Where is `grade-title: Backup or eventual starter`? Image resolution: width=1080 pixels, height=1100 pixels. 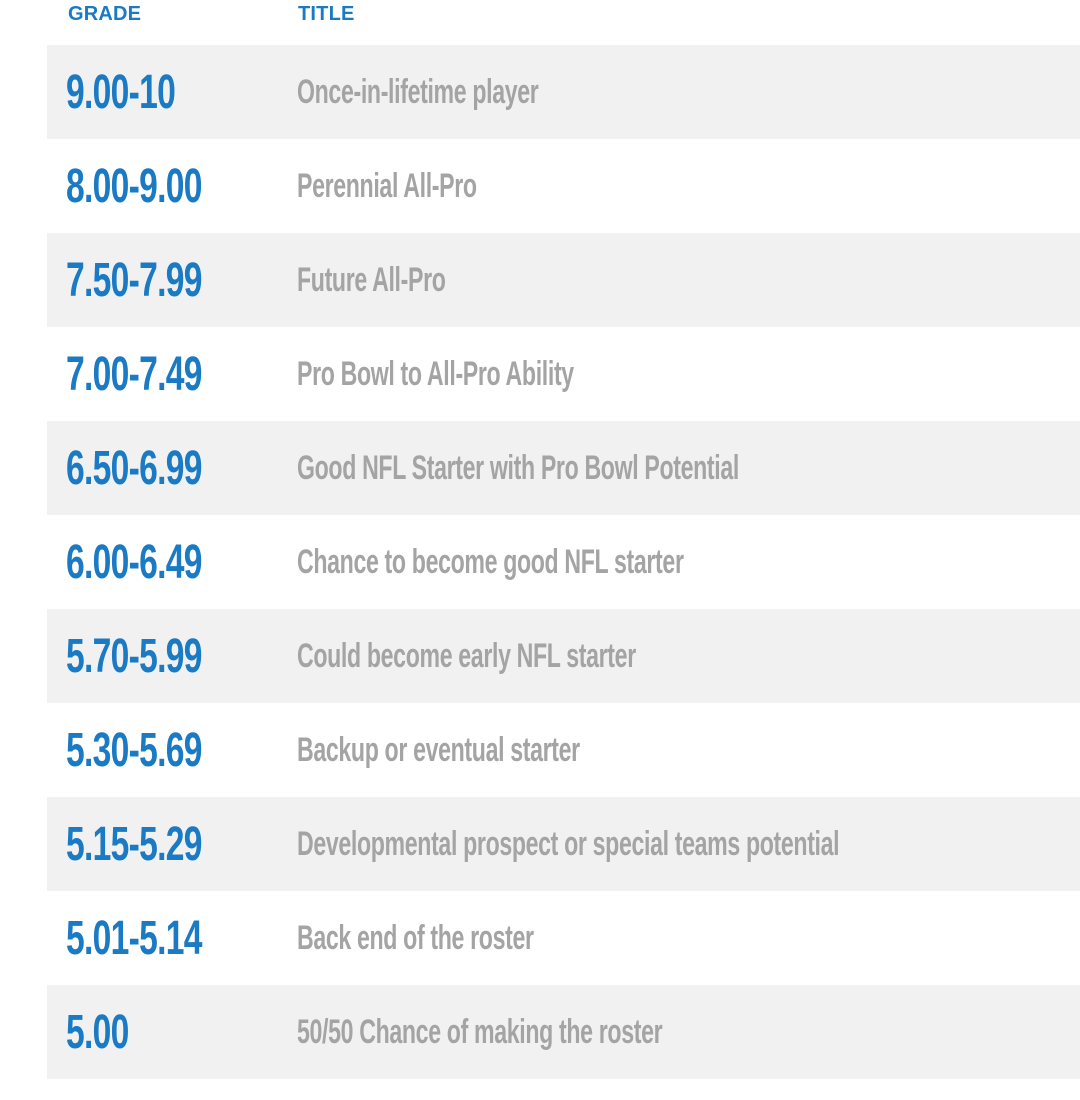 grade-title: Backup or eventual starter is located at coordinates (438, 749).